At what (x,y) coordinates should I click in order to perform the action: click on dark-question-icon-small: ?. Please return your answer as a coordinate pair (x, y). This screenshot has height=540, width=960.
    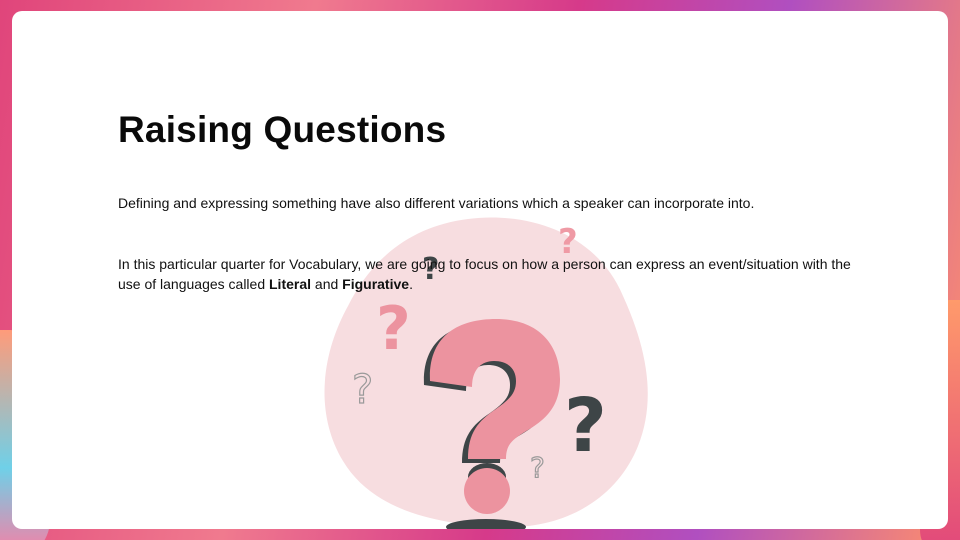
    Looking at the image, I should click on (430, 269).